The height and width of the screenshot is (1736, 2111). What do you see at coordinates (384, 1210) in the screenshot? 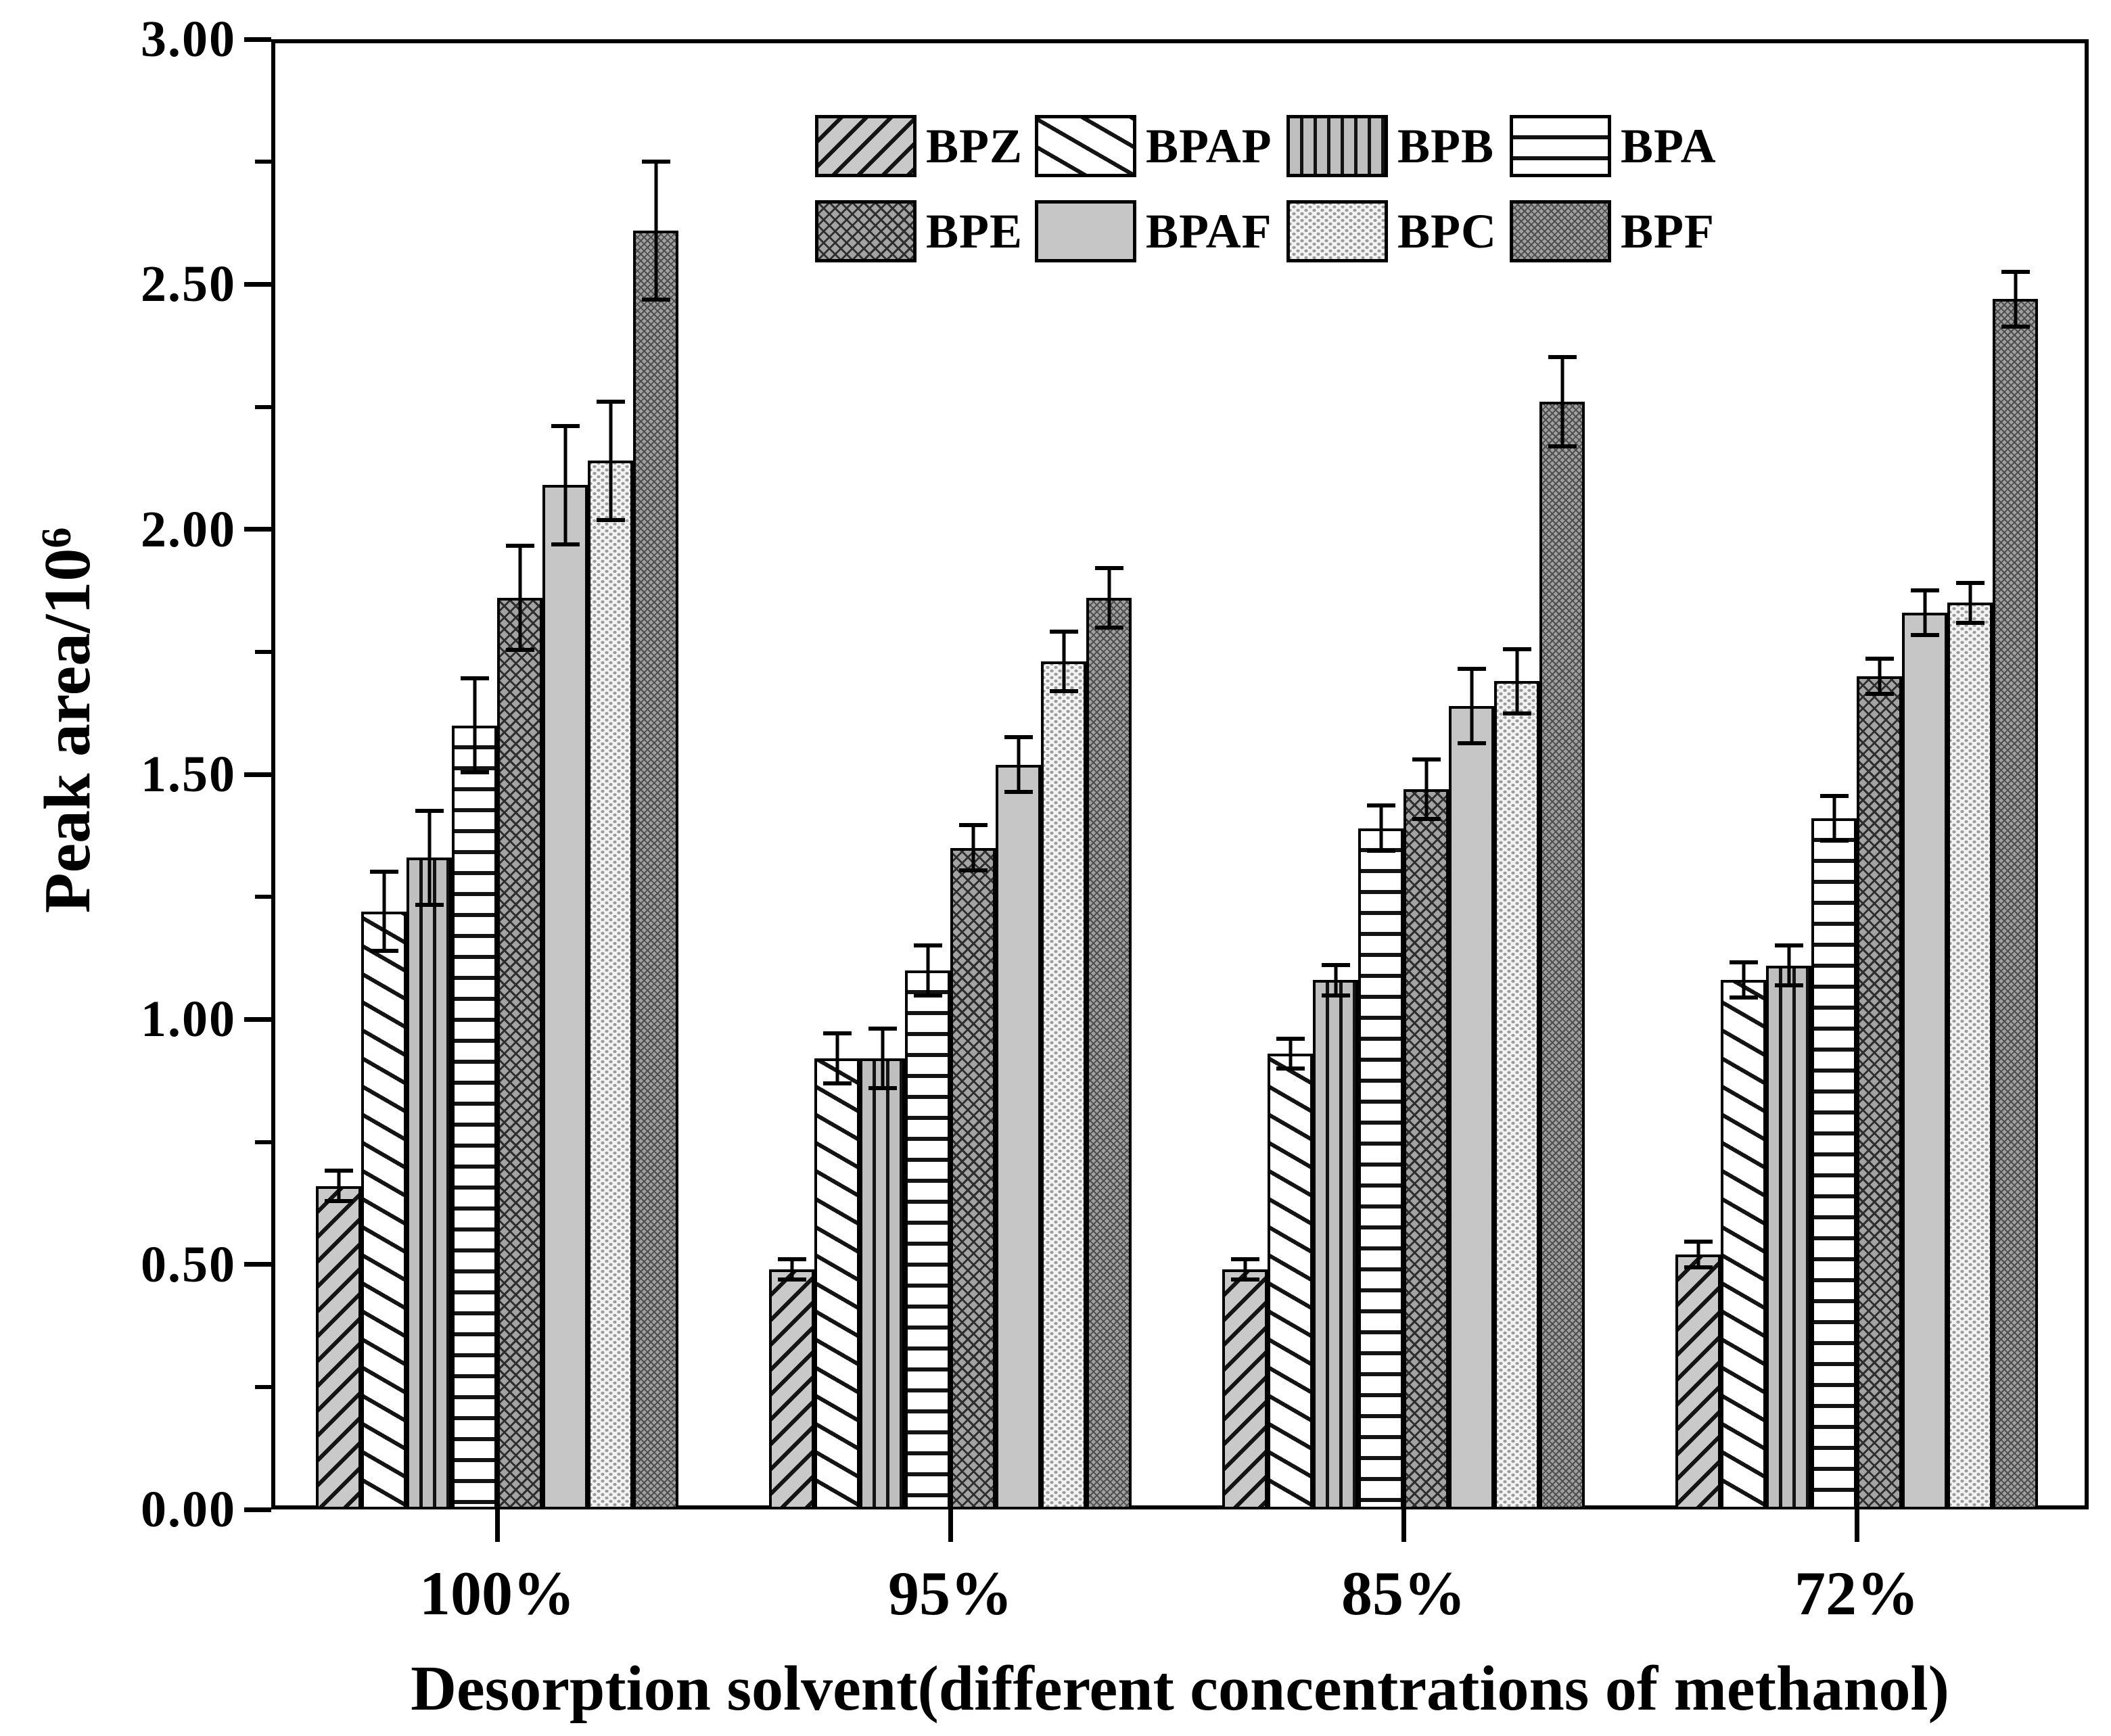
I see `bar-bpap-100%` at bounding box center [384, 1210].